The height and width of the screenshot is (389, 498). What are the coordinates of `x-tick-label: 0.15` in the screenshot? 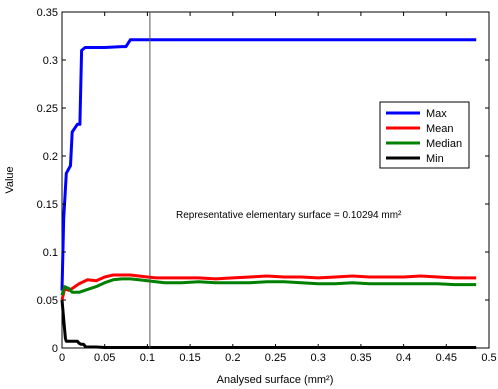 It's located at (189, 358).